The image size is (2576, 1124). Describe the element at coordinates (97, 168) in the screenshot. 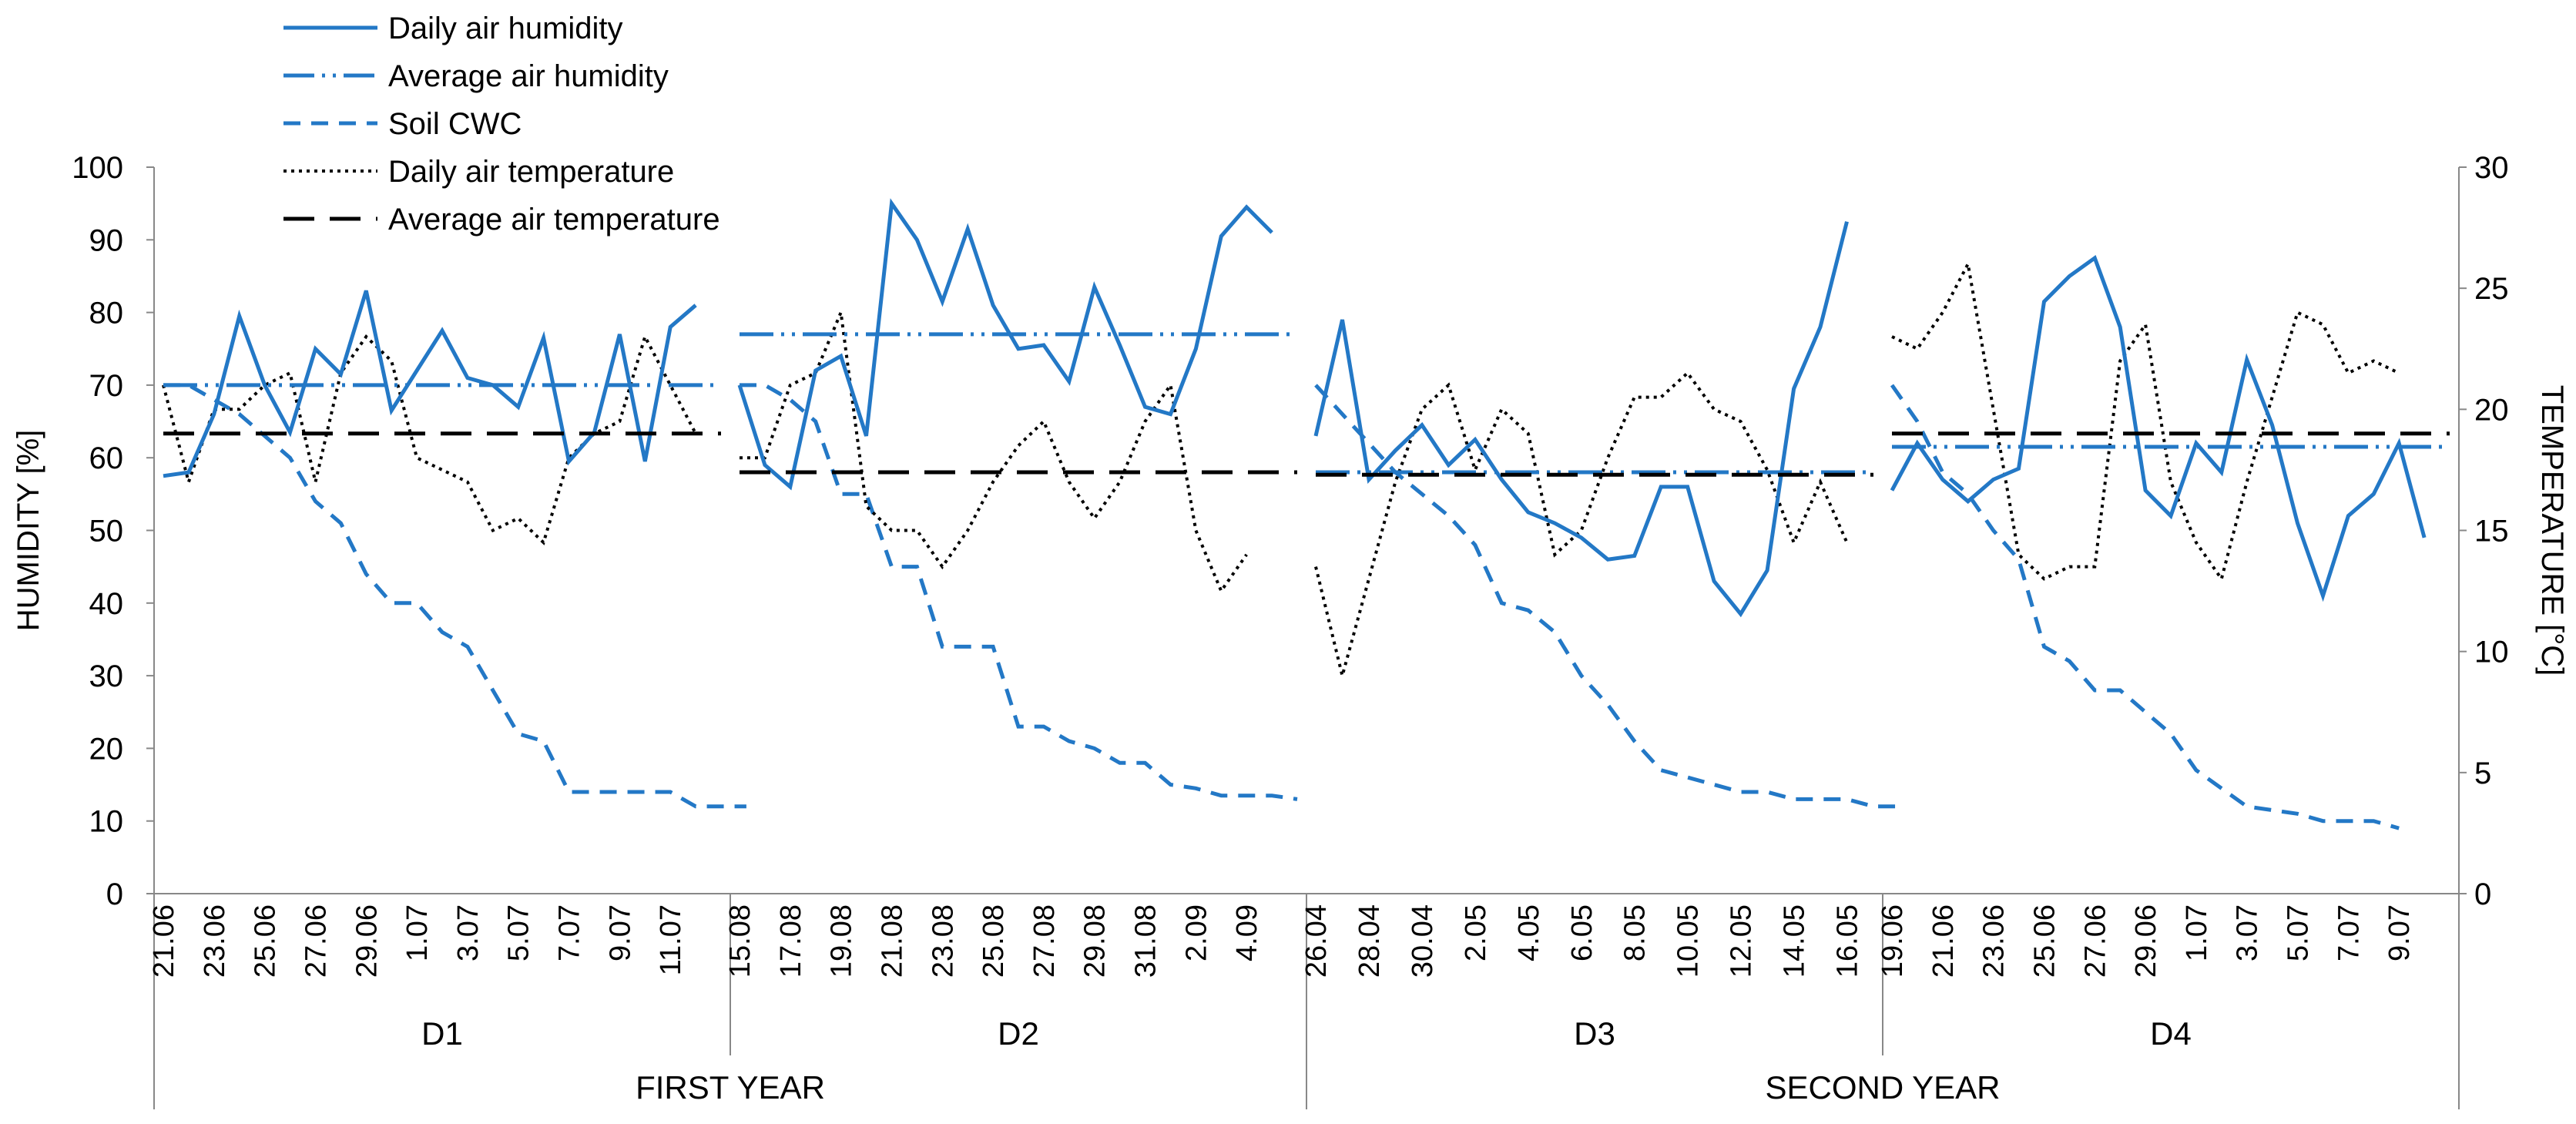

I see `y-tick-label: 100` at that location.